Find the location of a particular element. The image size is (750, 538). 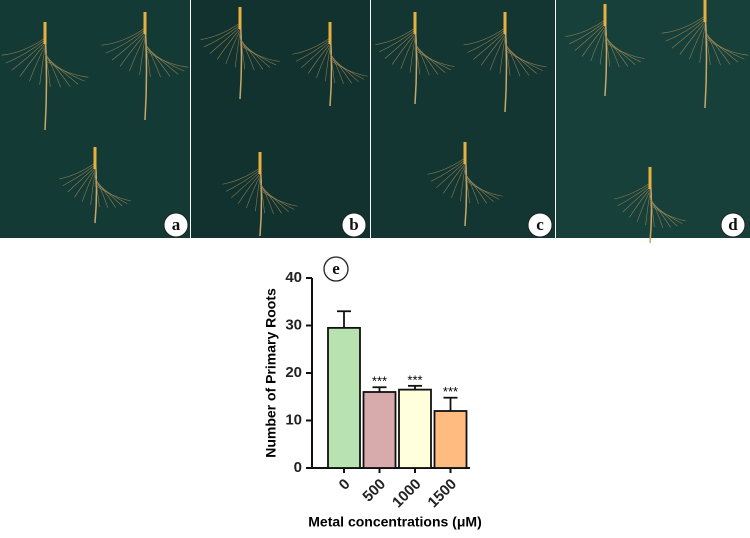

y-axis-label: Number of Primary Roots is located at coordinates (271, 373).